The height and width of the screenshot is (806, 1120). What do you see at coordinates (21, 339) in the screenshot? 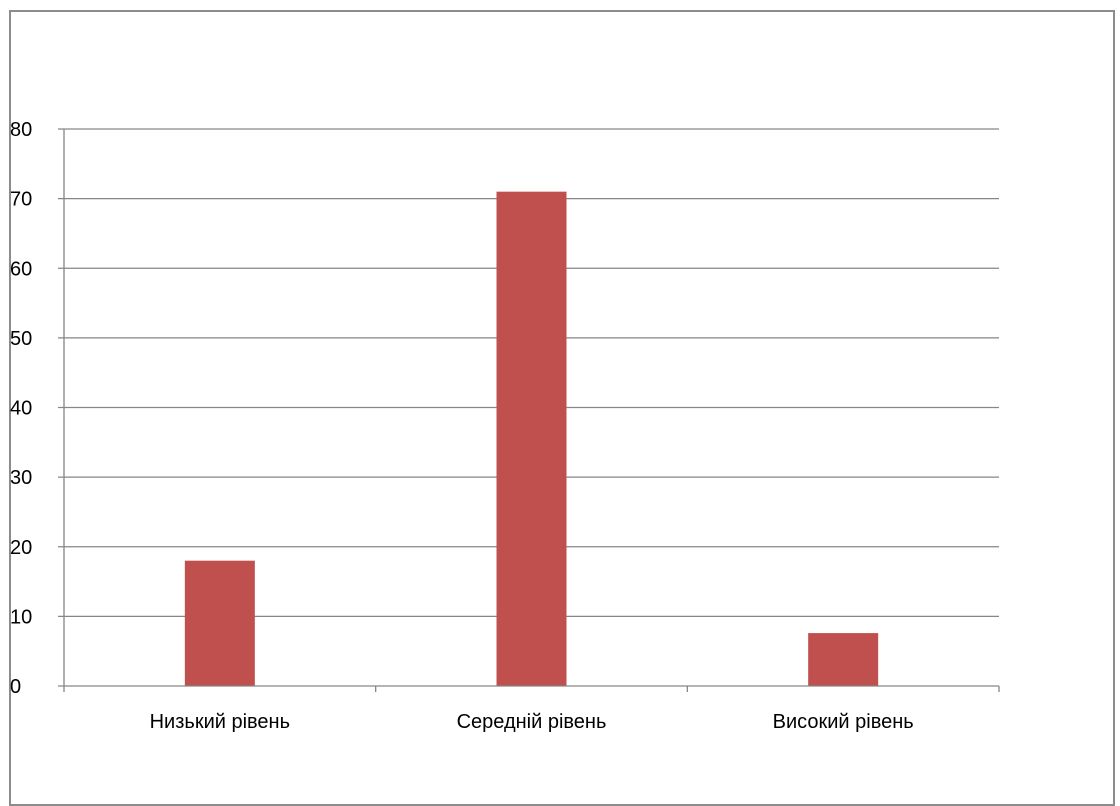
I see `y-tick-label: 50` at bounding box center [21, 339].